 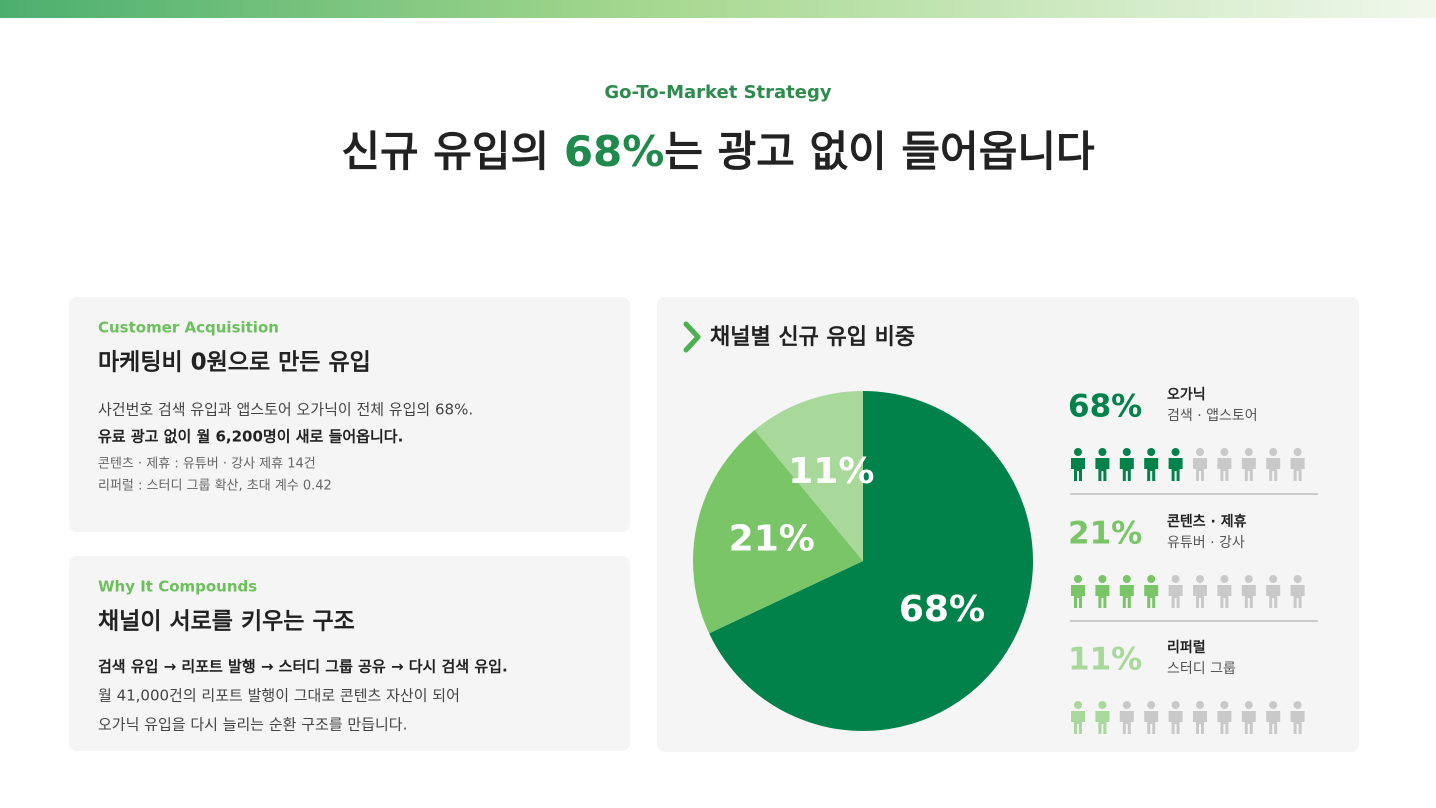 I want to click on card-line: 콘텐츠 · 제휴 : 유튜버 · 강사 제휴 14건, so click(x=207, y=464).